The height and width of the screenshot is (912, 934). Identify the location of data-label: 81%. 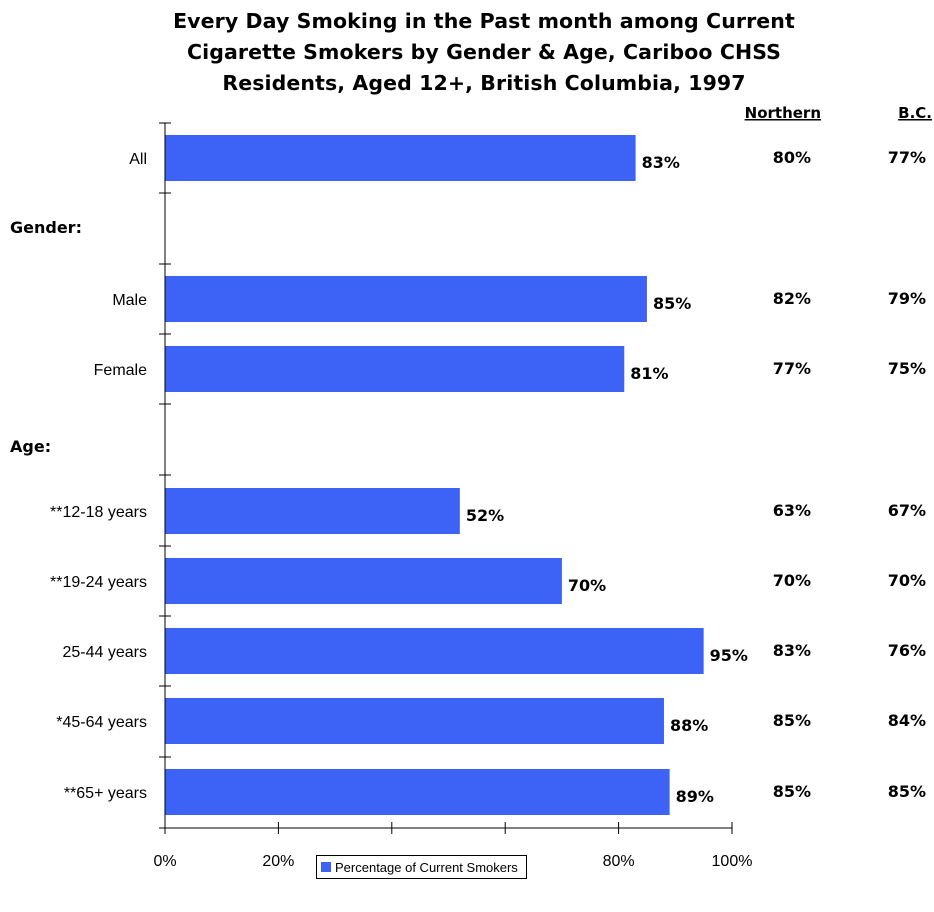
(649, 373).